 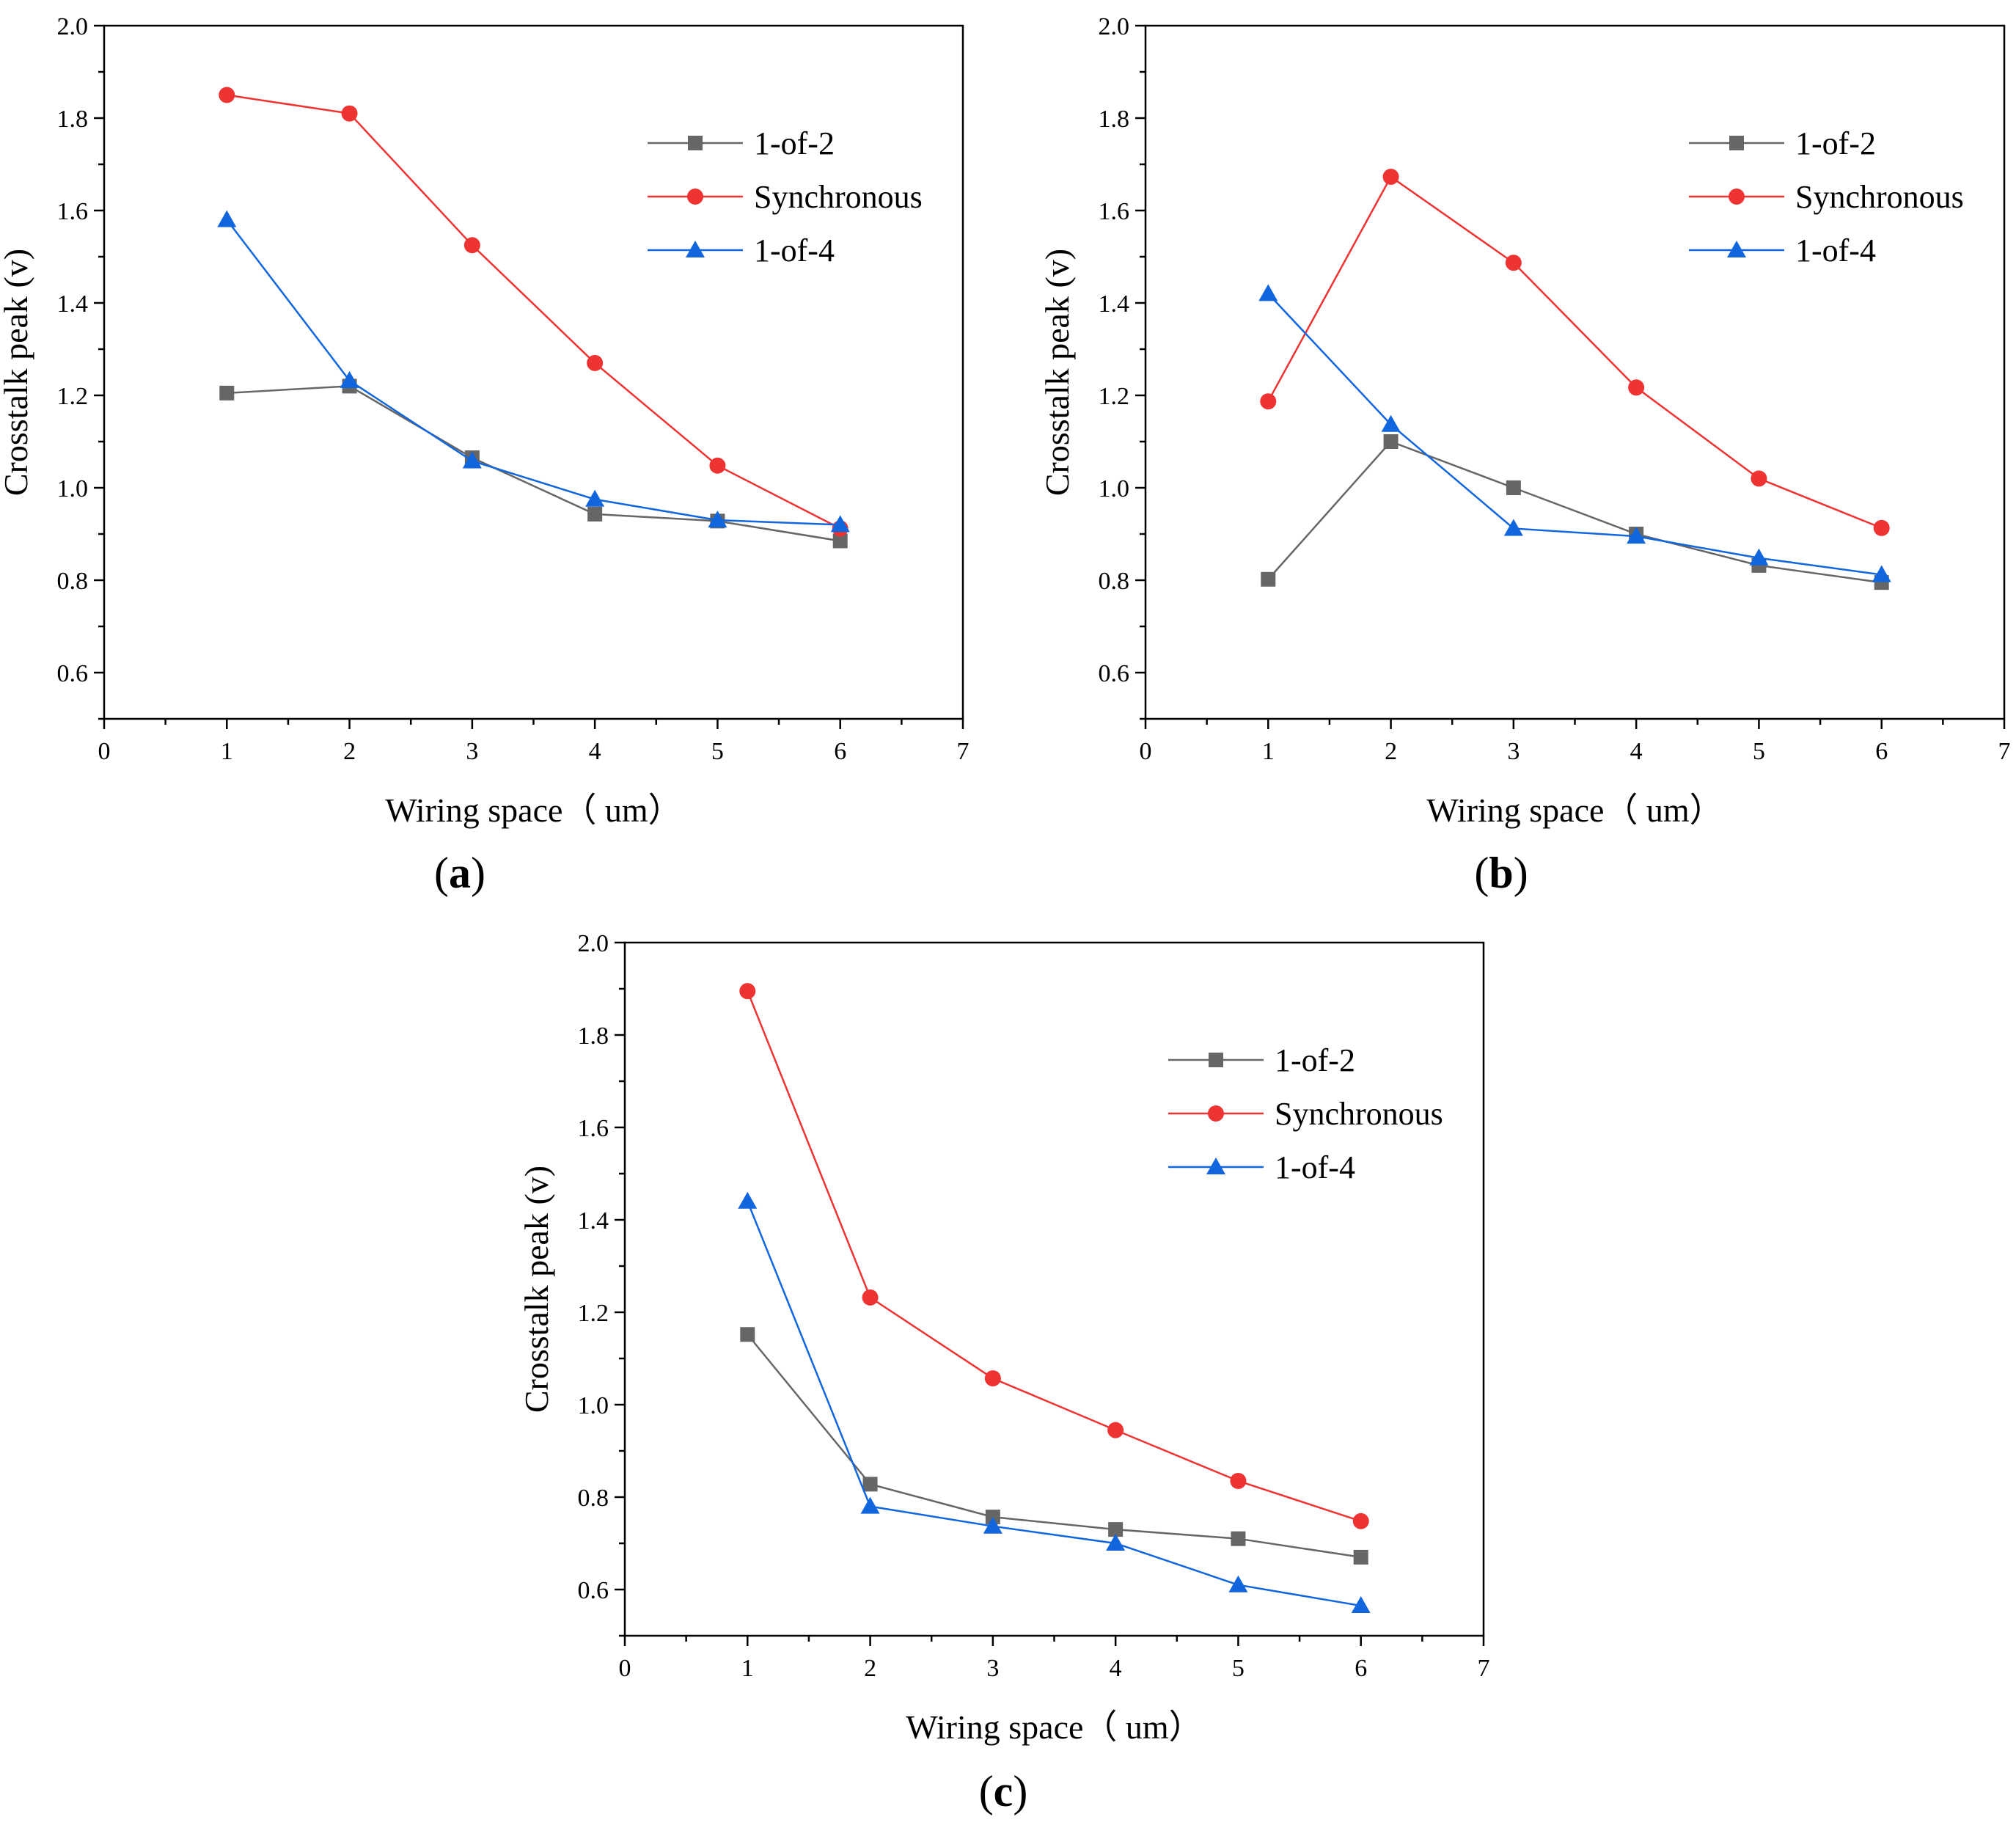 I want to click on y-tick-label: 2.0, so click(x=1114, y=26).